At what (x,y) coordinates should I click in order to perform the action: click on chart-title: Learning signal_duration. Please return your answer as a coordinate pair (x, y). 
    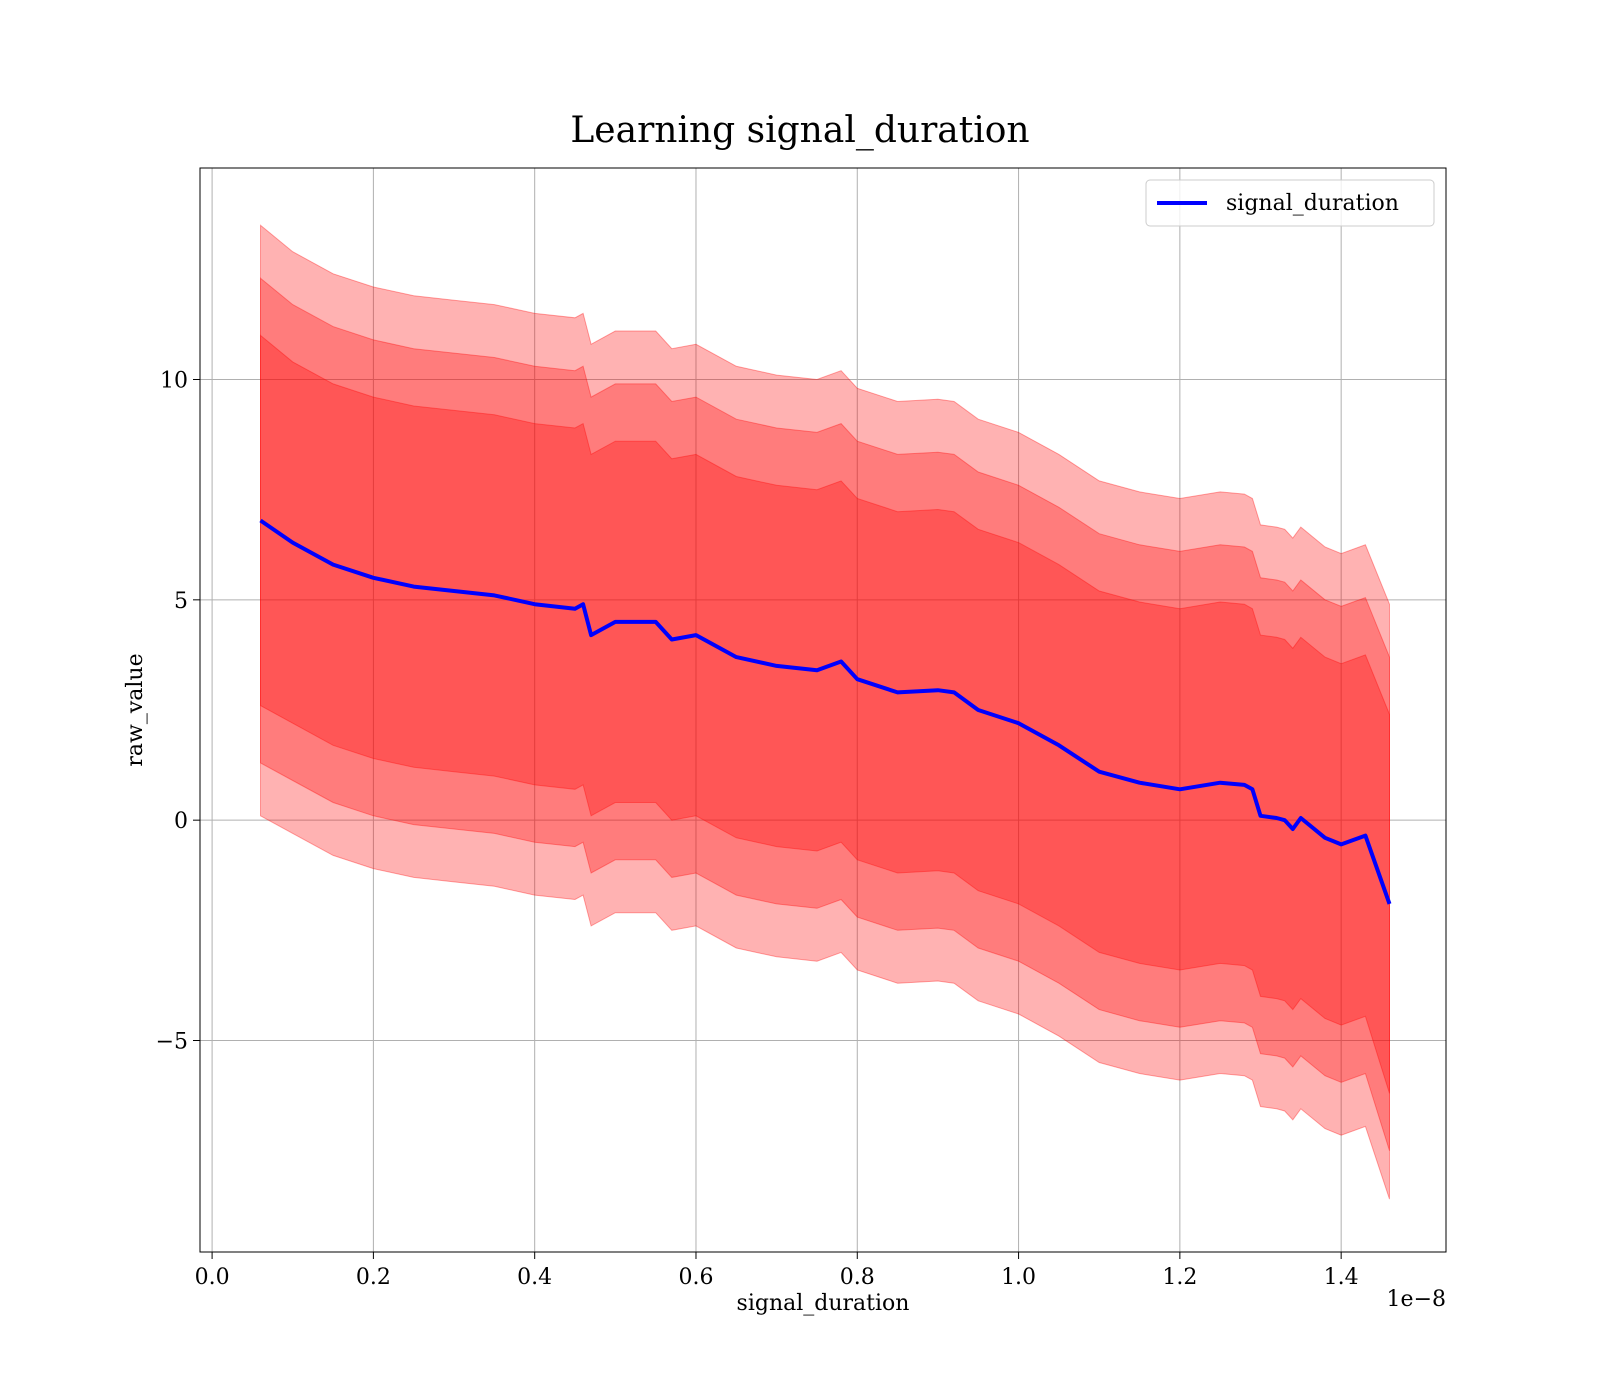
    Looking at the image, I should click on (799, 130).